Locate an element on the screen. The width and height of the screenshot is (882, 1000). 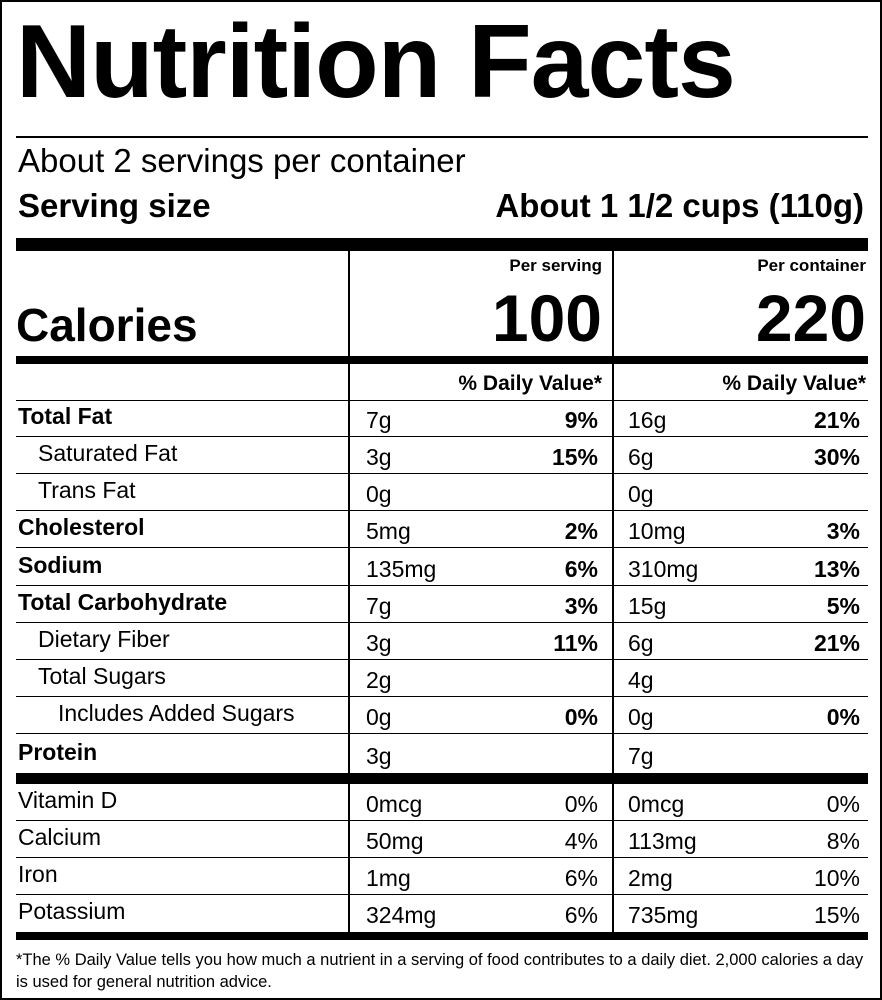
nutrient-row: Cholesterol 5mg 2% 10mg 3% is located at coordinates (441, 529).